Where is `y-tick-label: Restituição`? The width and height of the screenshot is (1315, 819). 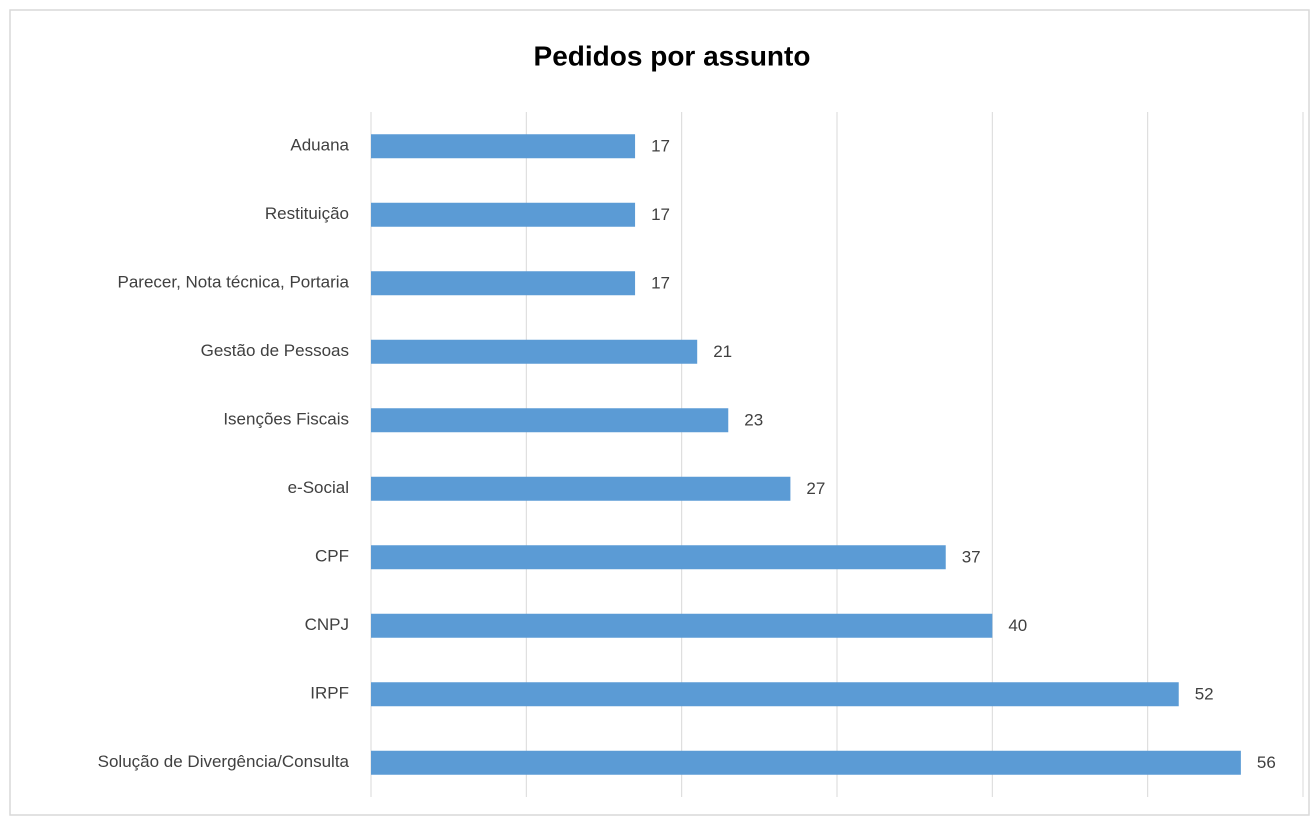
y-tick-label: Restituição is located at coordinates (307, 213).